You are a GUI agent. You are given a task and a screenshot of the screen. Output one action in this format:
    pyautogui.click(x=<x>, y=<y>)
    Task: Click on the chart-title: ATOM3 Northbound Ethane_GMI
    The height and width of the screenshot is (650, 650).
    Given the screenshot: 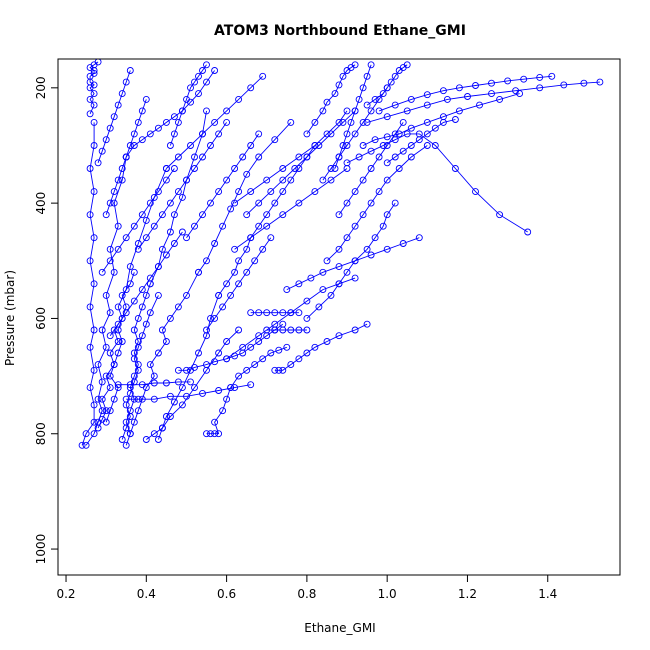 What is the action you would take?
    pyautogui.click(x=340, y=31)
    